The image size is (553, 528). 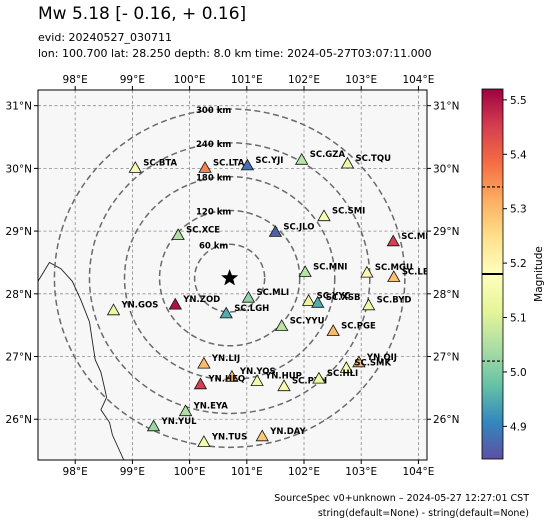 What do you see at coordinates (373, 159) in the screenshot?
I see `station-label: SC.TQU` at bounding box center [373, 159].